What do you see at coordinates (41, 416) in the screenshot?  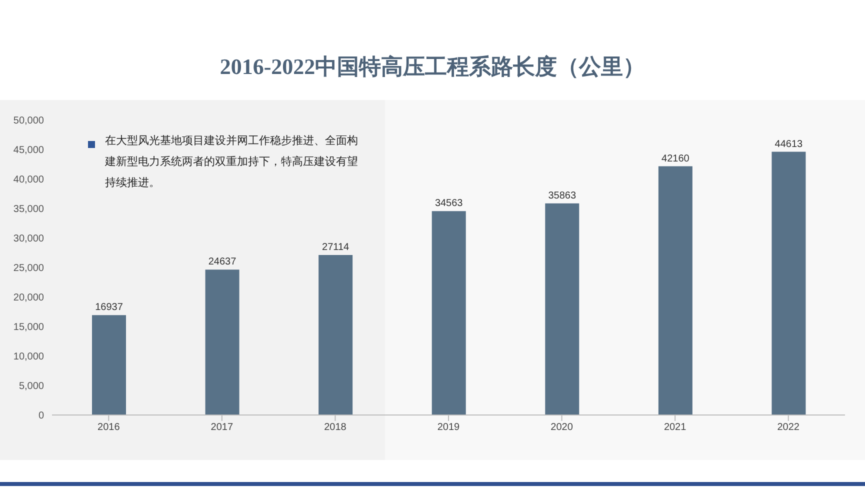 I see `y-tick-label: 0` at bounding box center [41, 416].